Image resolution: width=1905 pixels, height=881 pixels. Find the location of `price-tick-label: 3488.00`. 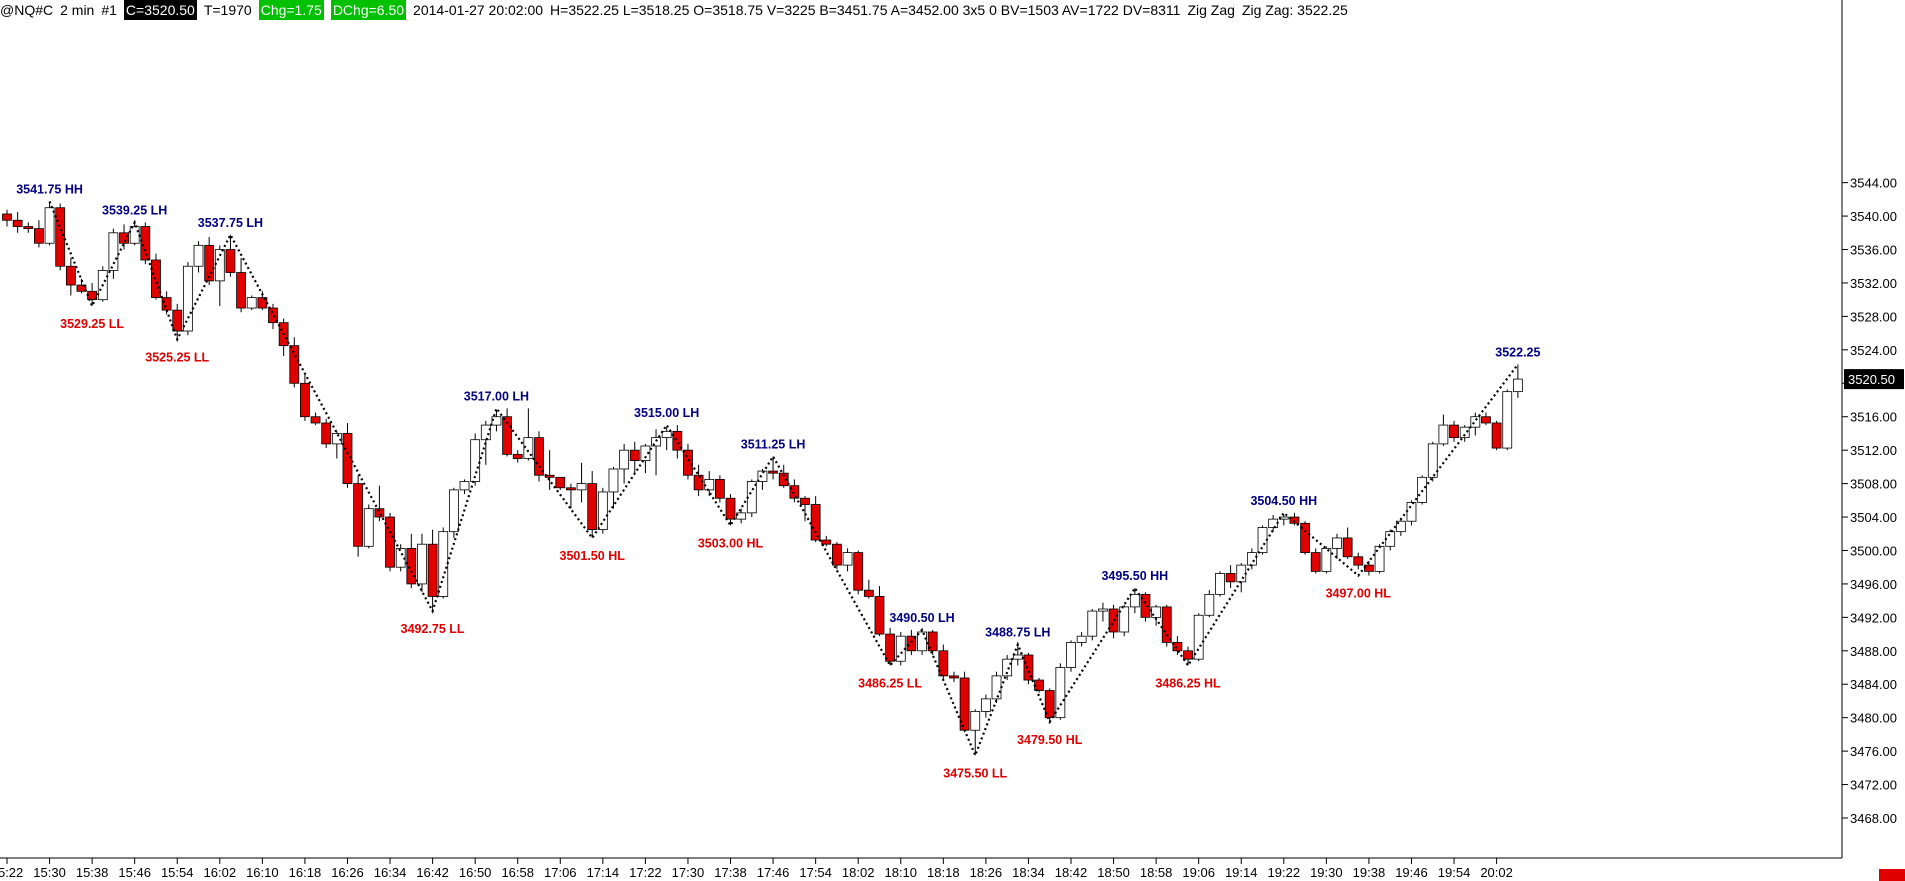

price-tick-label: 3488.00 is located at coordinates (1873, 651).